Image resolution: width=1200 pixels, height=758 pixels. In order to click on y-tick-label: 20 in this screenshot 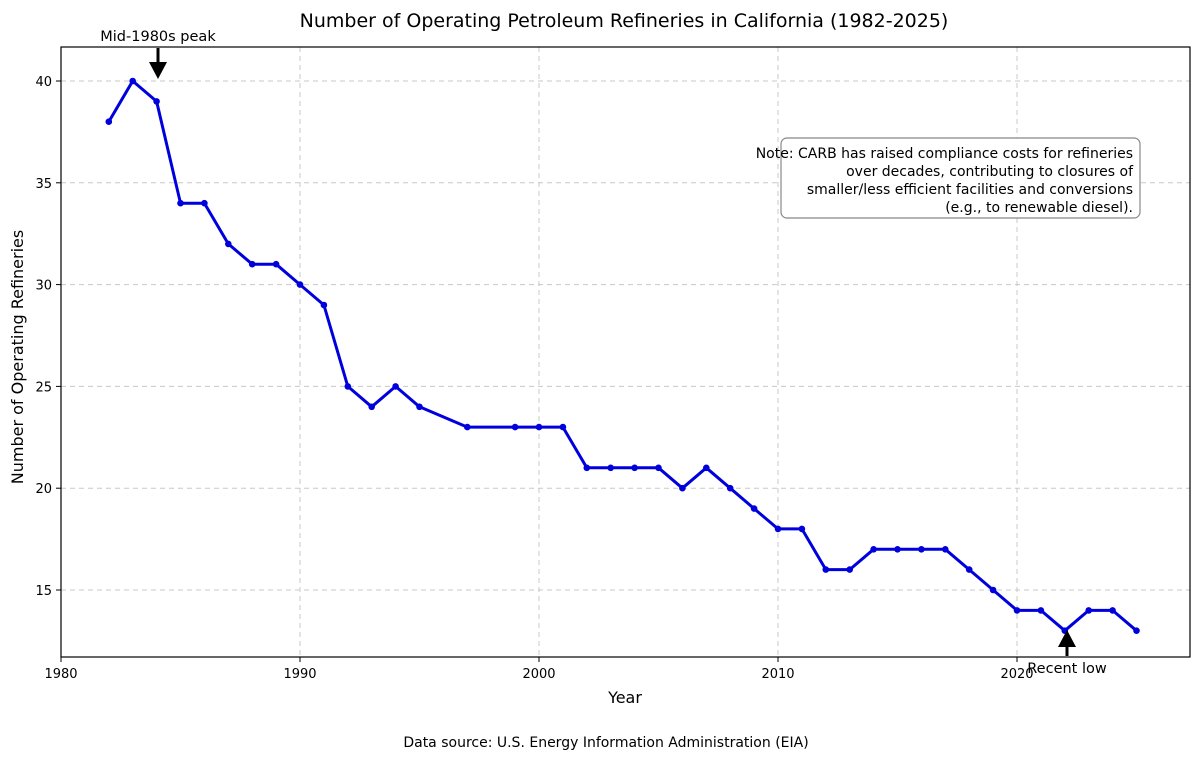, I will do `click(43, 489)`.